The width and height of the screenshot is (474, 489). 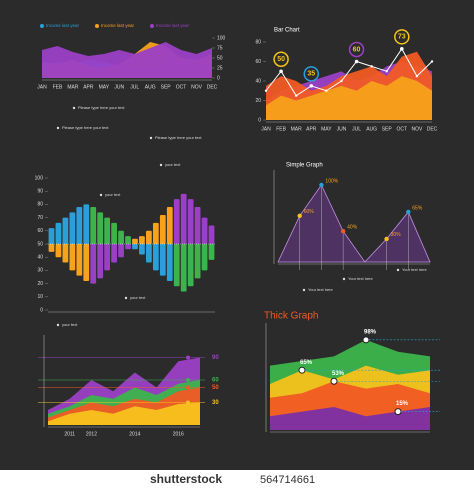 What do you see at coordinates (40, 297) in the screenshot?
I see `y-tick-label: 10` at bounding box center [40, 297].